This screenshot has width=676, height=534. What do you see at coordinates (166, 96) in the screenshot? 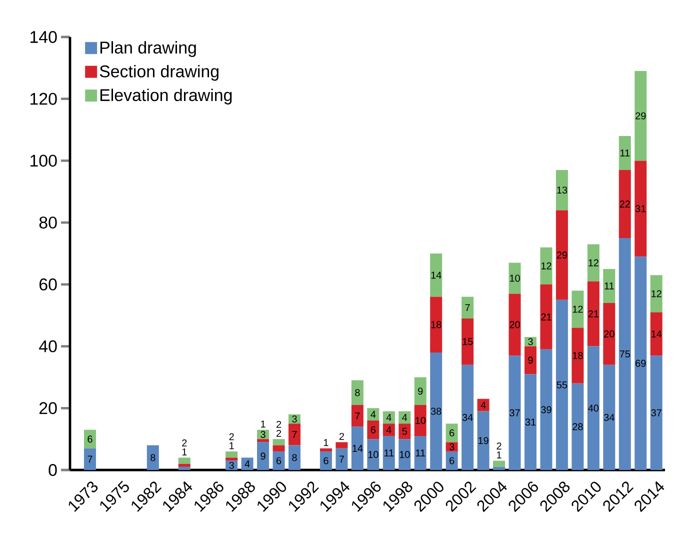
I see `legend-label: Elevation drawing` at bounding box center [166, 96].